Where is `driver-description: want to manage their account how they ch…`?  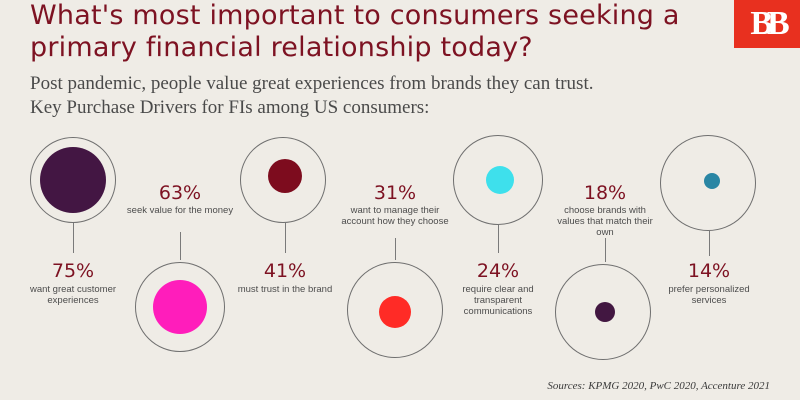 driver-description: want to manage their account how they ch… is located at coordinates (395, 216).